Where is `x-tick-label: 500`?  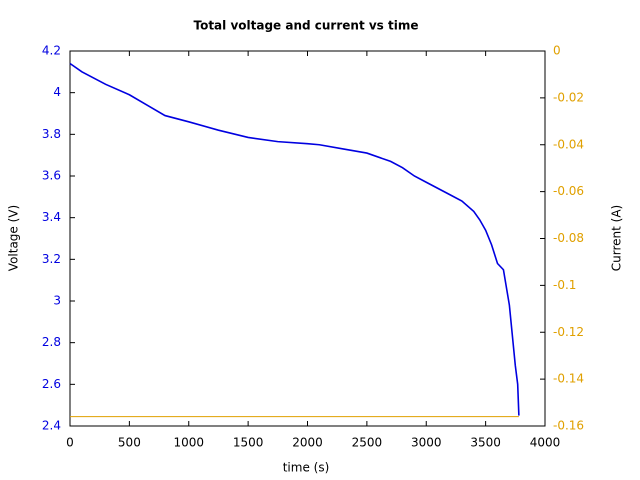 x-tick-label: 500 is located at coordinates (129, 443).